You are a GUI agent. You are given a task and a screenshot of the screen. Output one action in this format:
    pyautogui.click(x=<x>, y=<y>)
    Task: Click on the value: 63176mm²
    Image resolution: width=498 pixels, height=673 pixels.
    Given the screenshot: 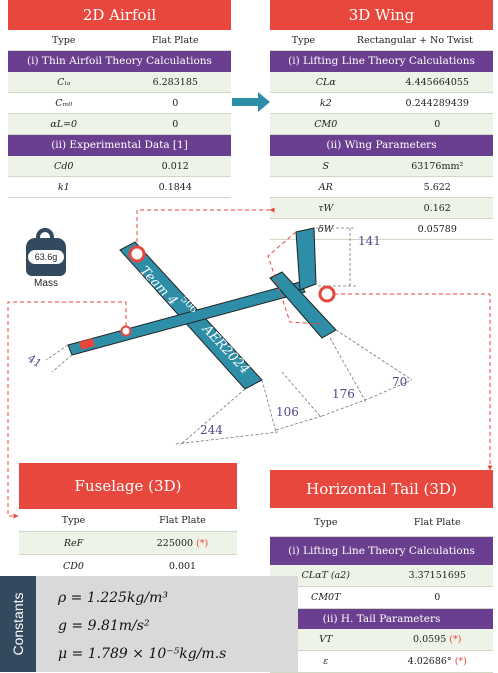 What is the action you would take?
    pyautogui.click(x=437, y=166)
    